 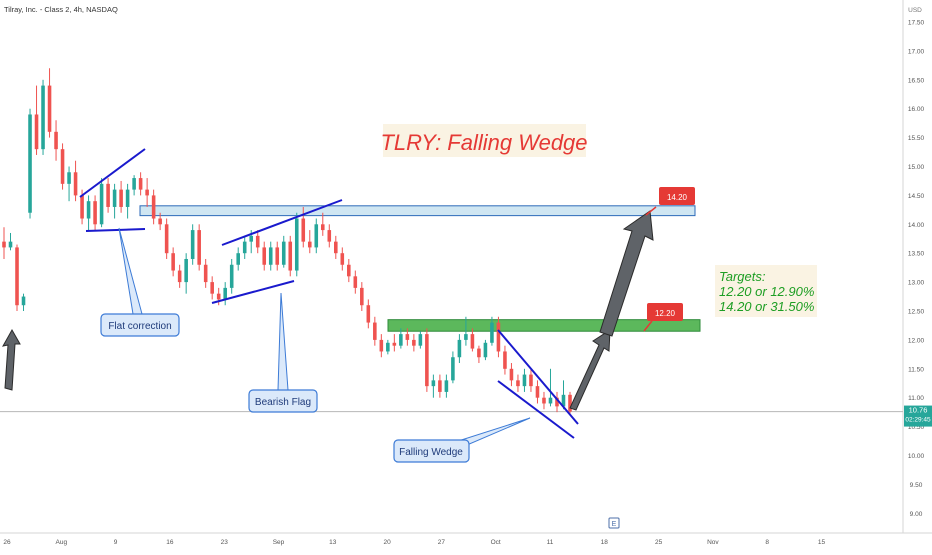 What do you see at coordinates (767, 542) in the screenshot?
I see `time-tick-label: 8` at bounding box center [767, 542].